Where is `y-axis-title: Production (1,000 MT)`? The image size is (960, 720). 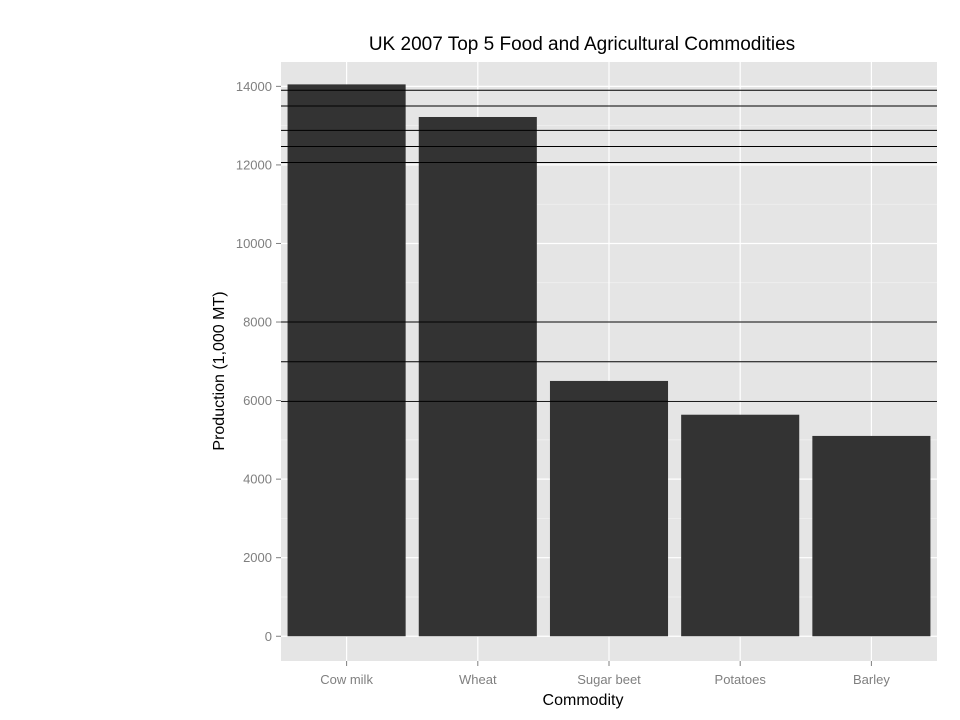
y-axis-title: Production (1,000 MT) is located at coordinates (219, 370).